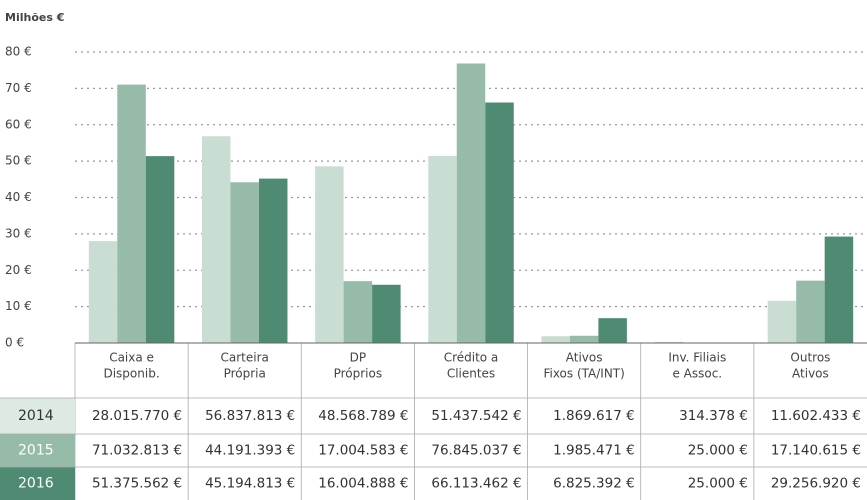 This screenshot has height=500, width=867. Describe the element at coordinates (131, 374) in the screenshot. I see `x-tick-label: Disponib.` at that location.